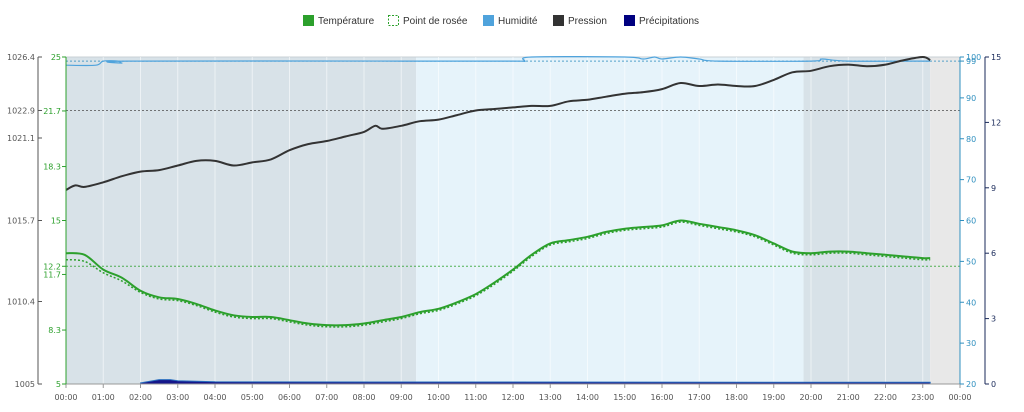 This screenshot has height=412, width=1024. I want to click on x-tick-label: 03:00, so click(177, 397).